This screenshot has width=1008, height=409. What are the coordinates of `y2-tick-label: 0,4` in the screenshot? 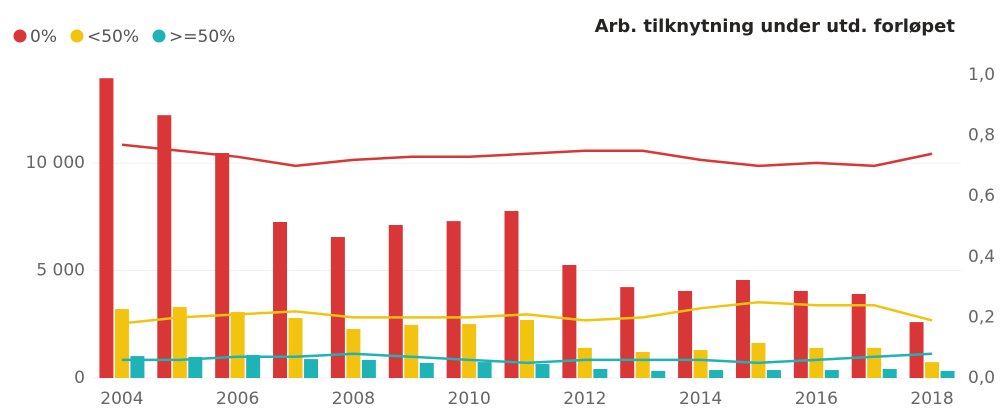 It's located at (981, 257).